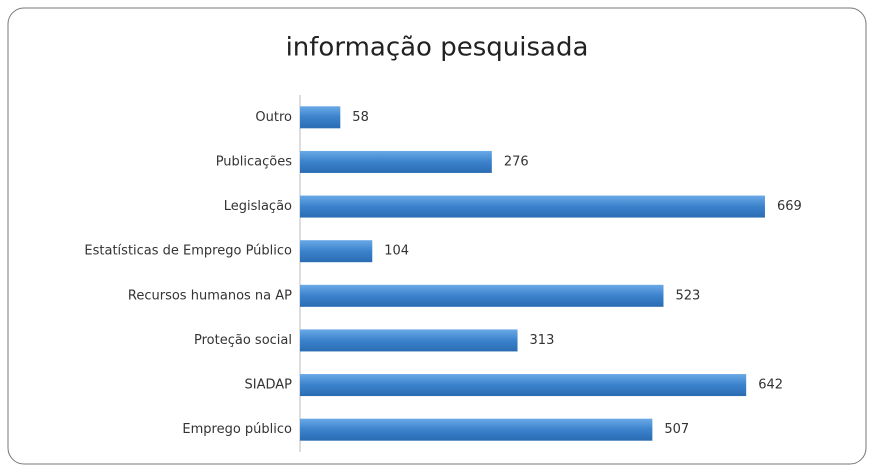 This screenshot has height=476, width=874. What do you see at coordinates (789, 206) in the screenshot?
I see `value-label: 669` at bounding box center [789, 206].